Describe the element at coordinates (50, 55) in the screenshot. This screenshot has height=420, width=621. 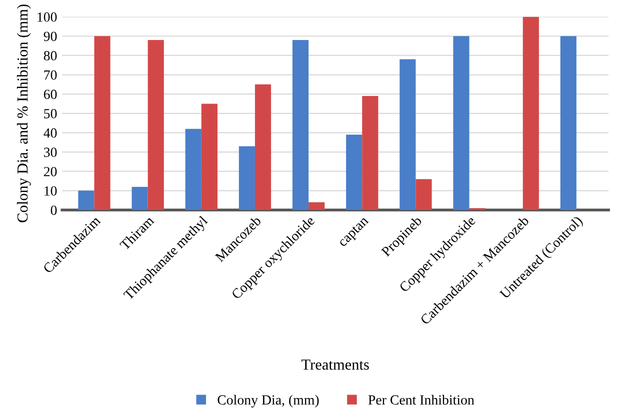
I see `y-tick-label: 80` at that location.